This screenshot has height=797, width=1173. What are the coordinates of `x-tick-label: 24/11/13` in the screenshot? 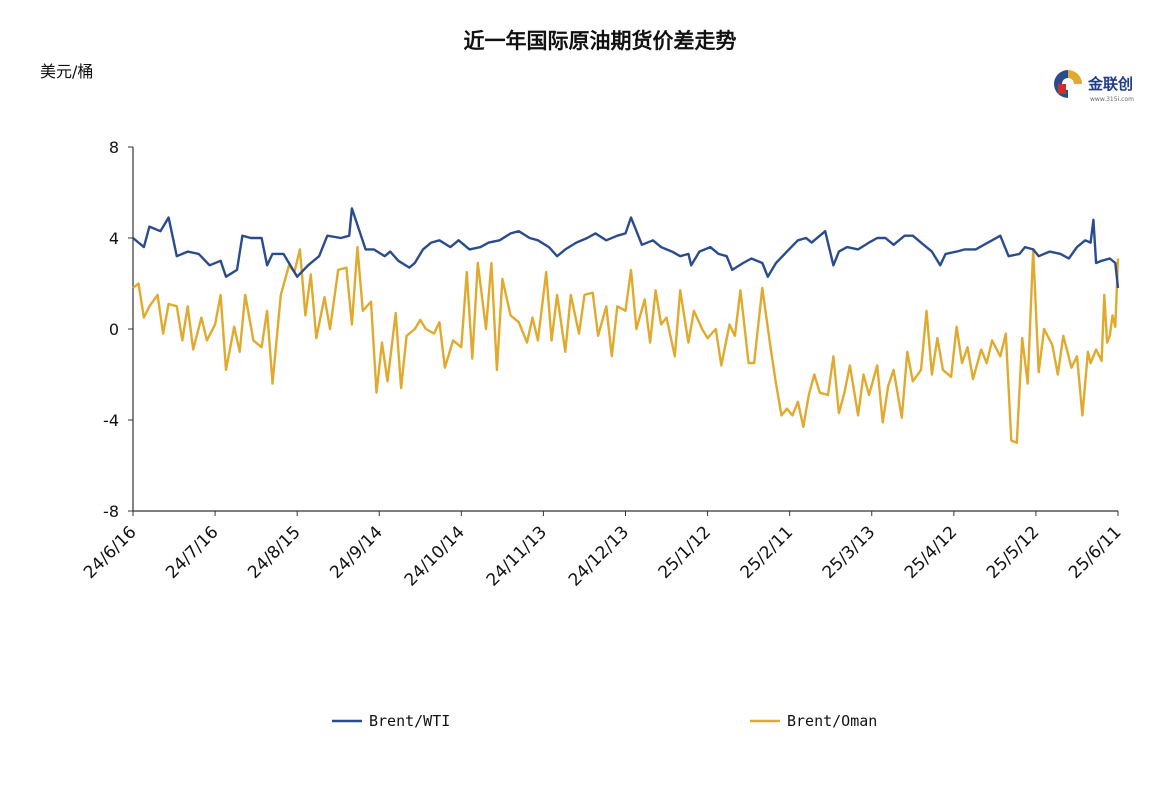 It's located at (517, 556).